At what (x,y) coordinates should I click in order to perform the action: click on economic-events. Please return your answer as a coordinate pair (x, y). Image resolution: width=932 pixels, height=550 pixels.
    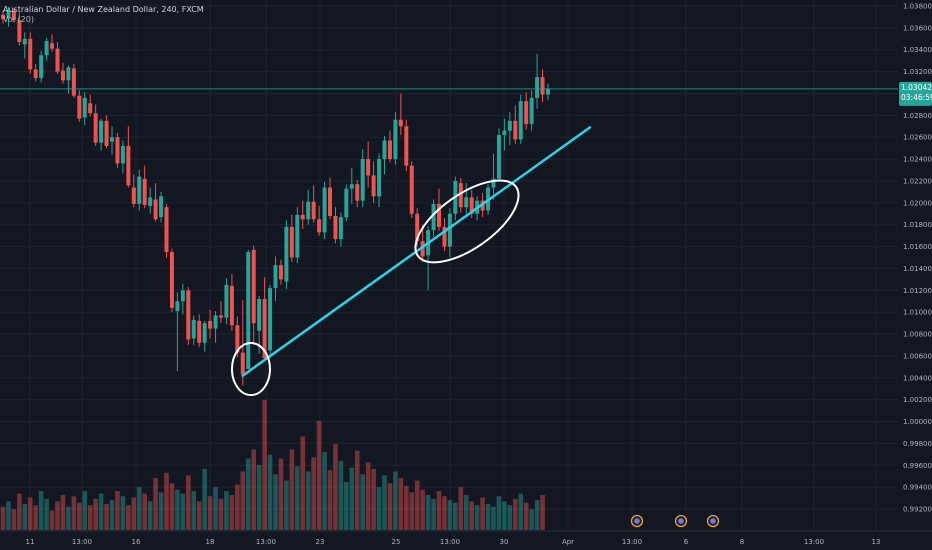
    Looking at the image, I should click on (675, 521).